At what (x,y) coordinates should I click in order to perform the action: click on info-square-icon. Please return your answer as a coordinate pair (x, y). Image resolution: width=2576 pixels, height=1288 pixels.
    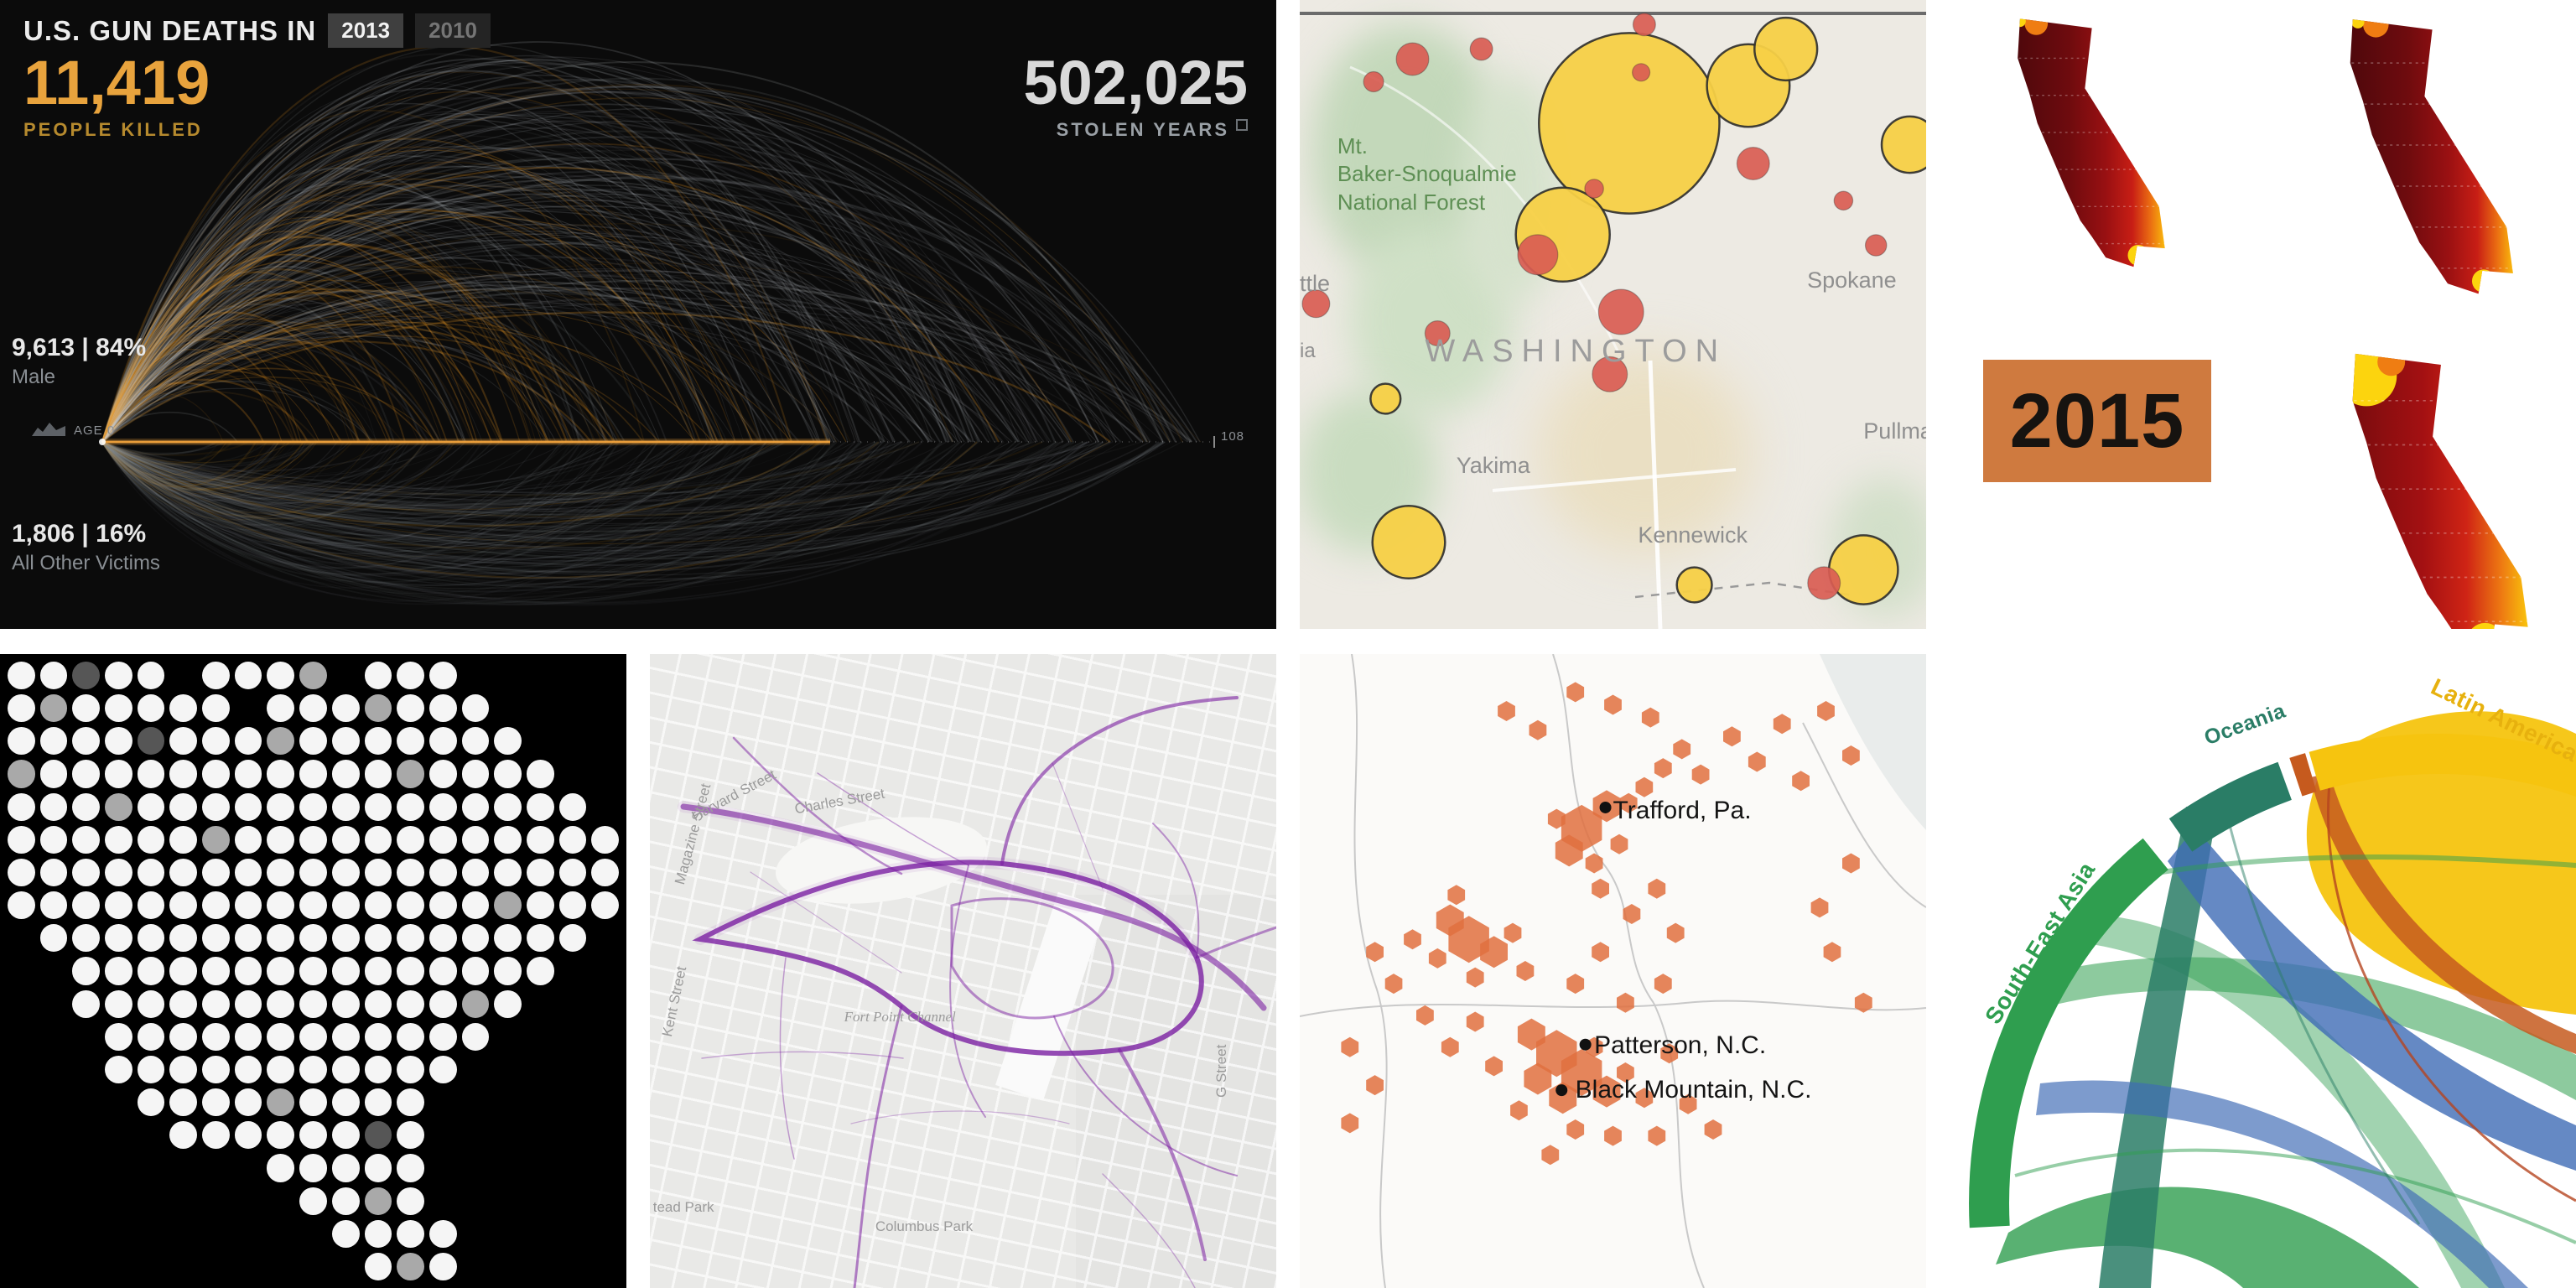
    Looking at the image, I should click on (1242, 124).